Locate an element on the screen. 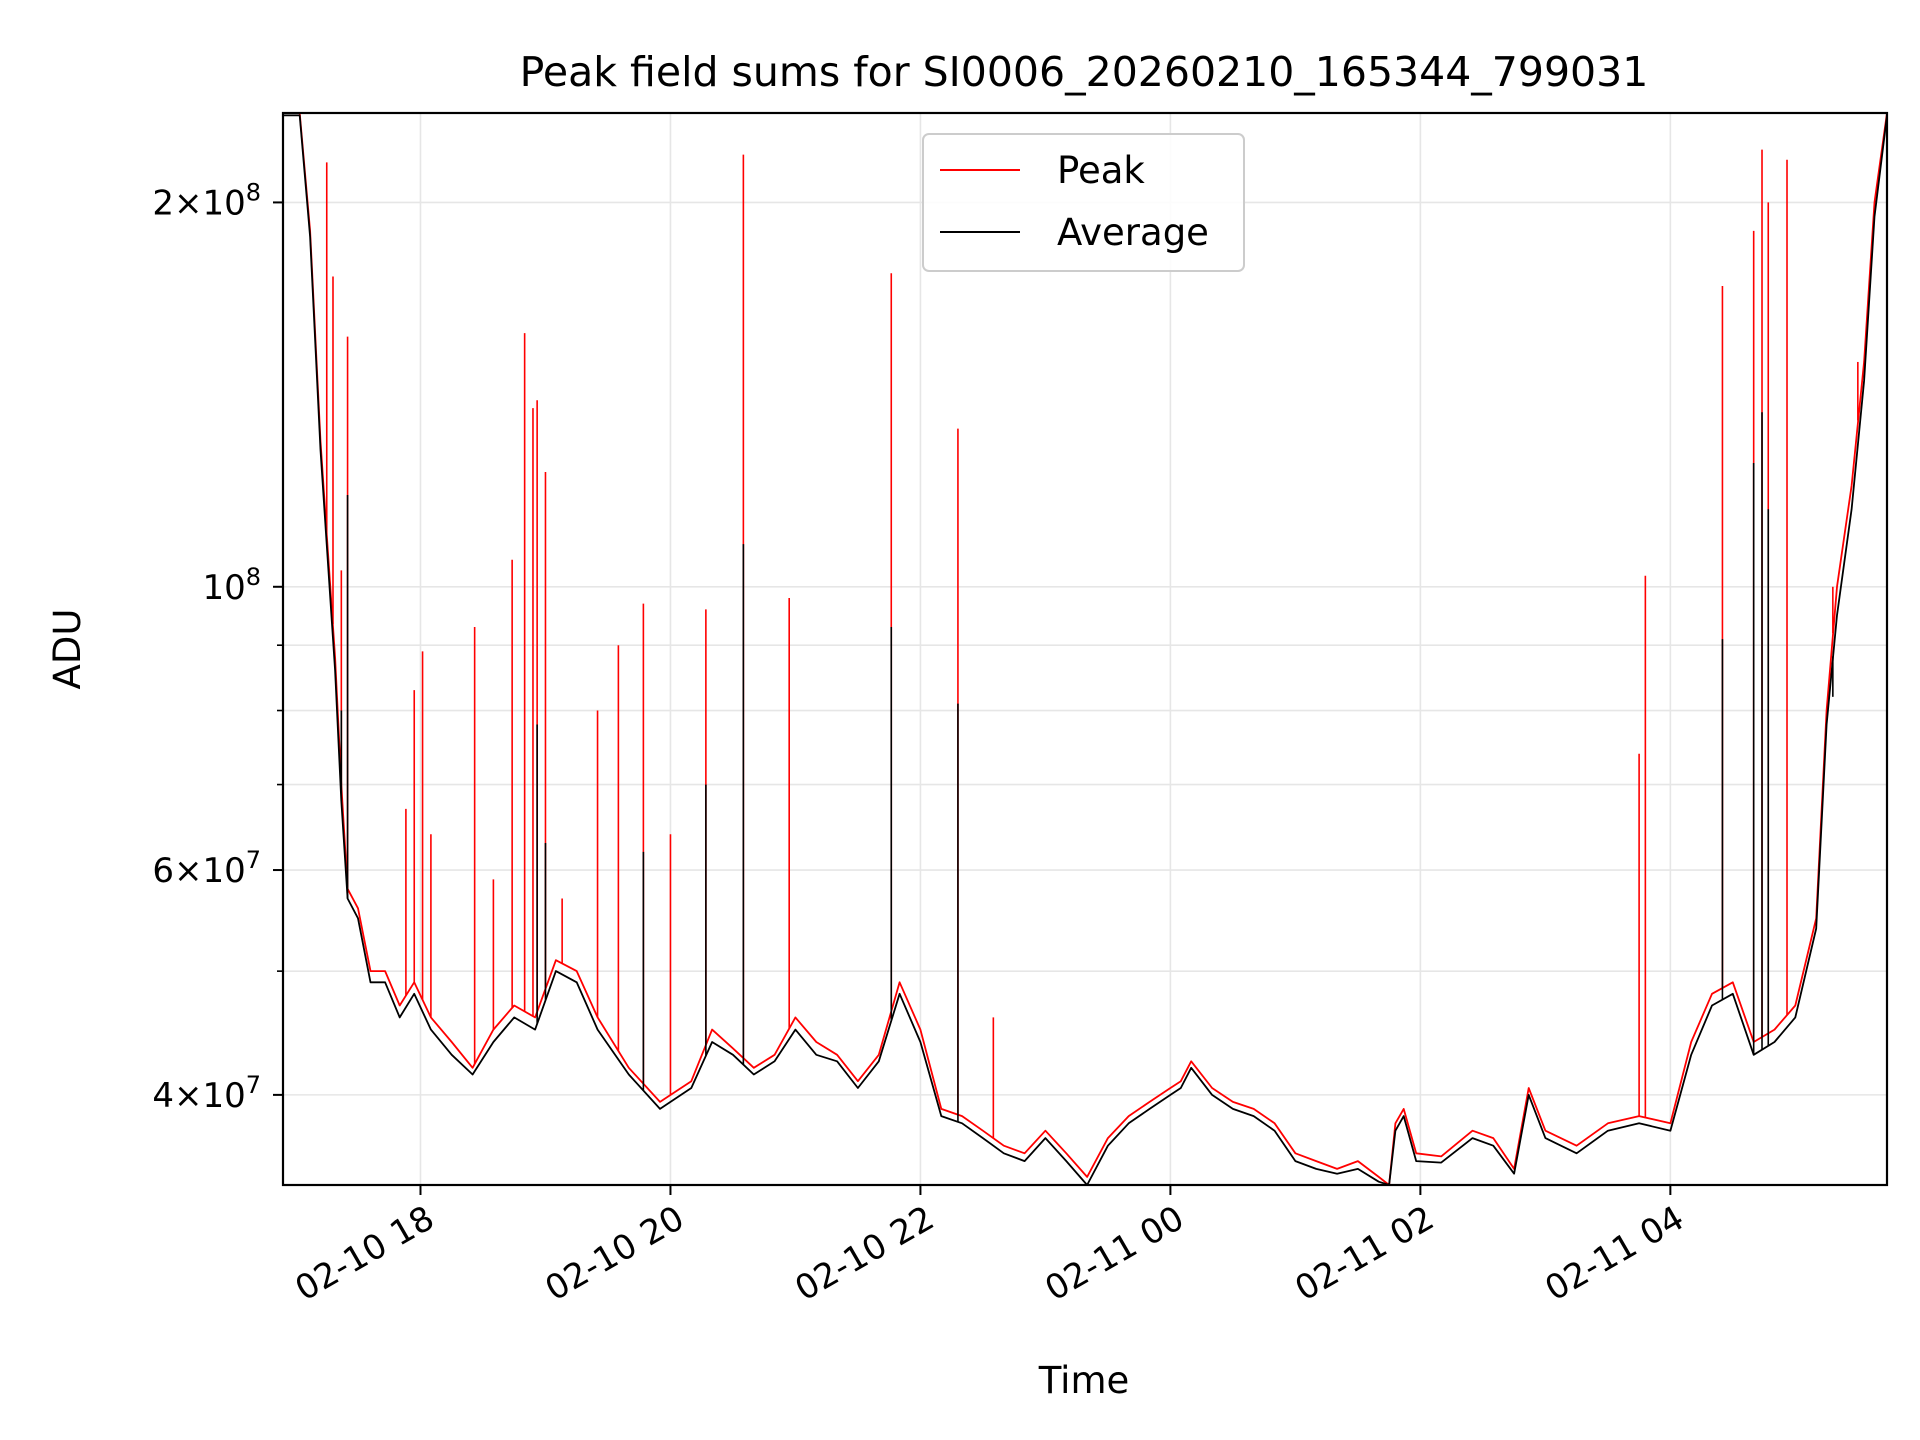 This screenshot has height=1440, width=1920. legend: Peak Average is located at coordinates (1083, 202).